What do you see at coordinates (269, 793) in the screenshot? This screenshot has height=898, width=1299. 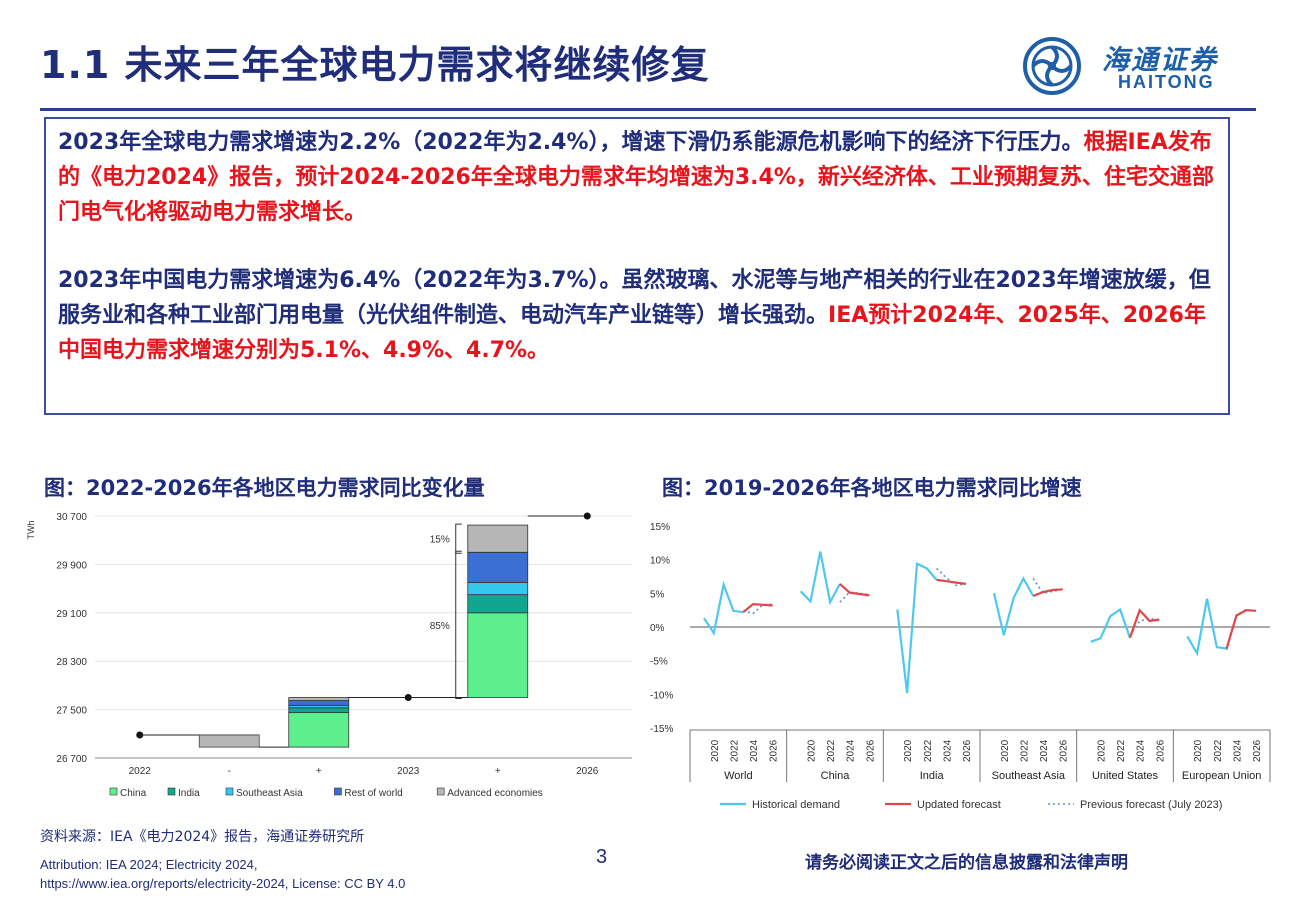 I see `legend-label: Southeast Asia` at bounding box center [269, 793].